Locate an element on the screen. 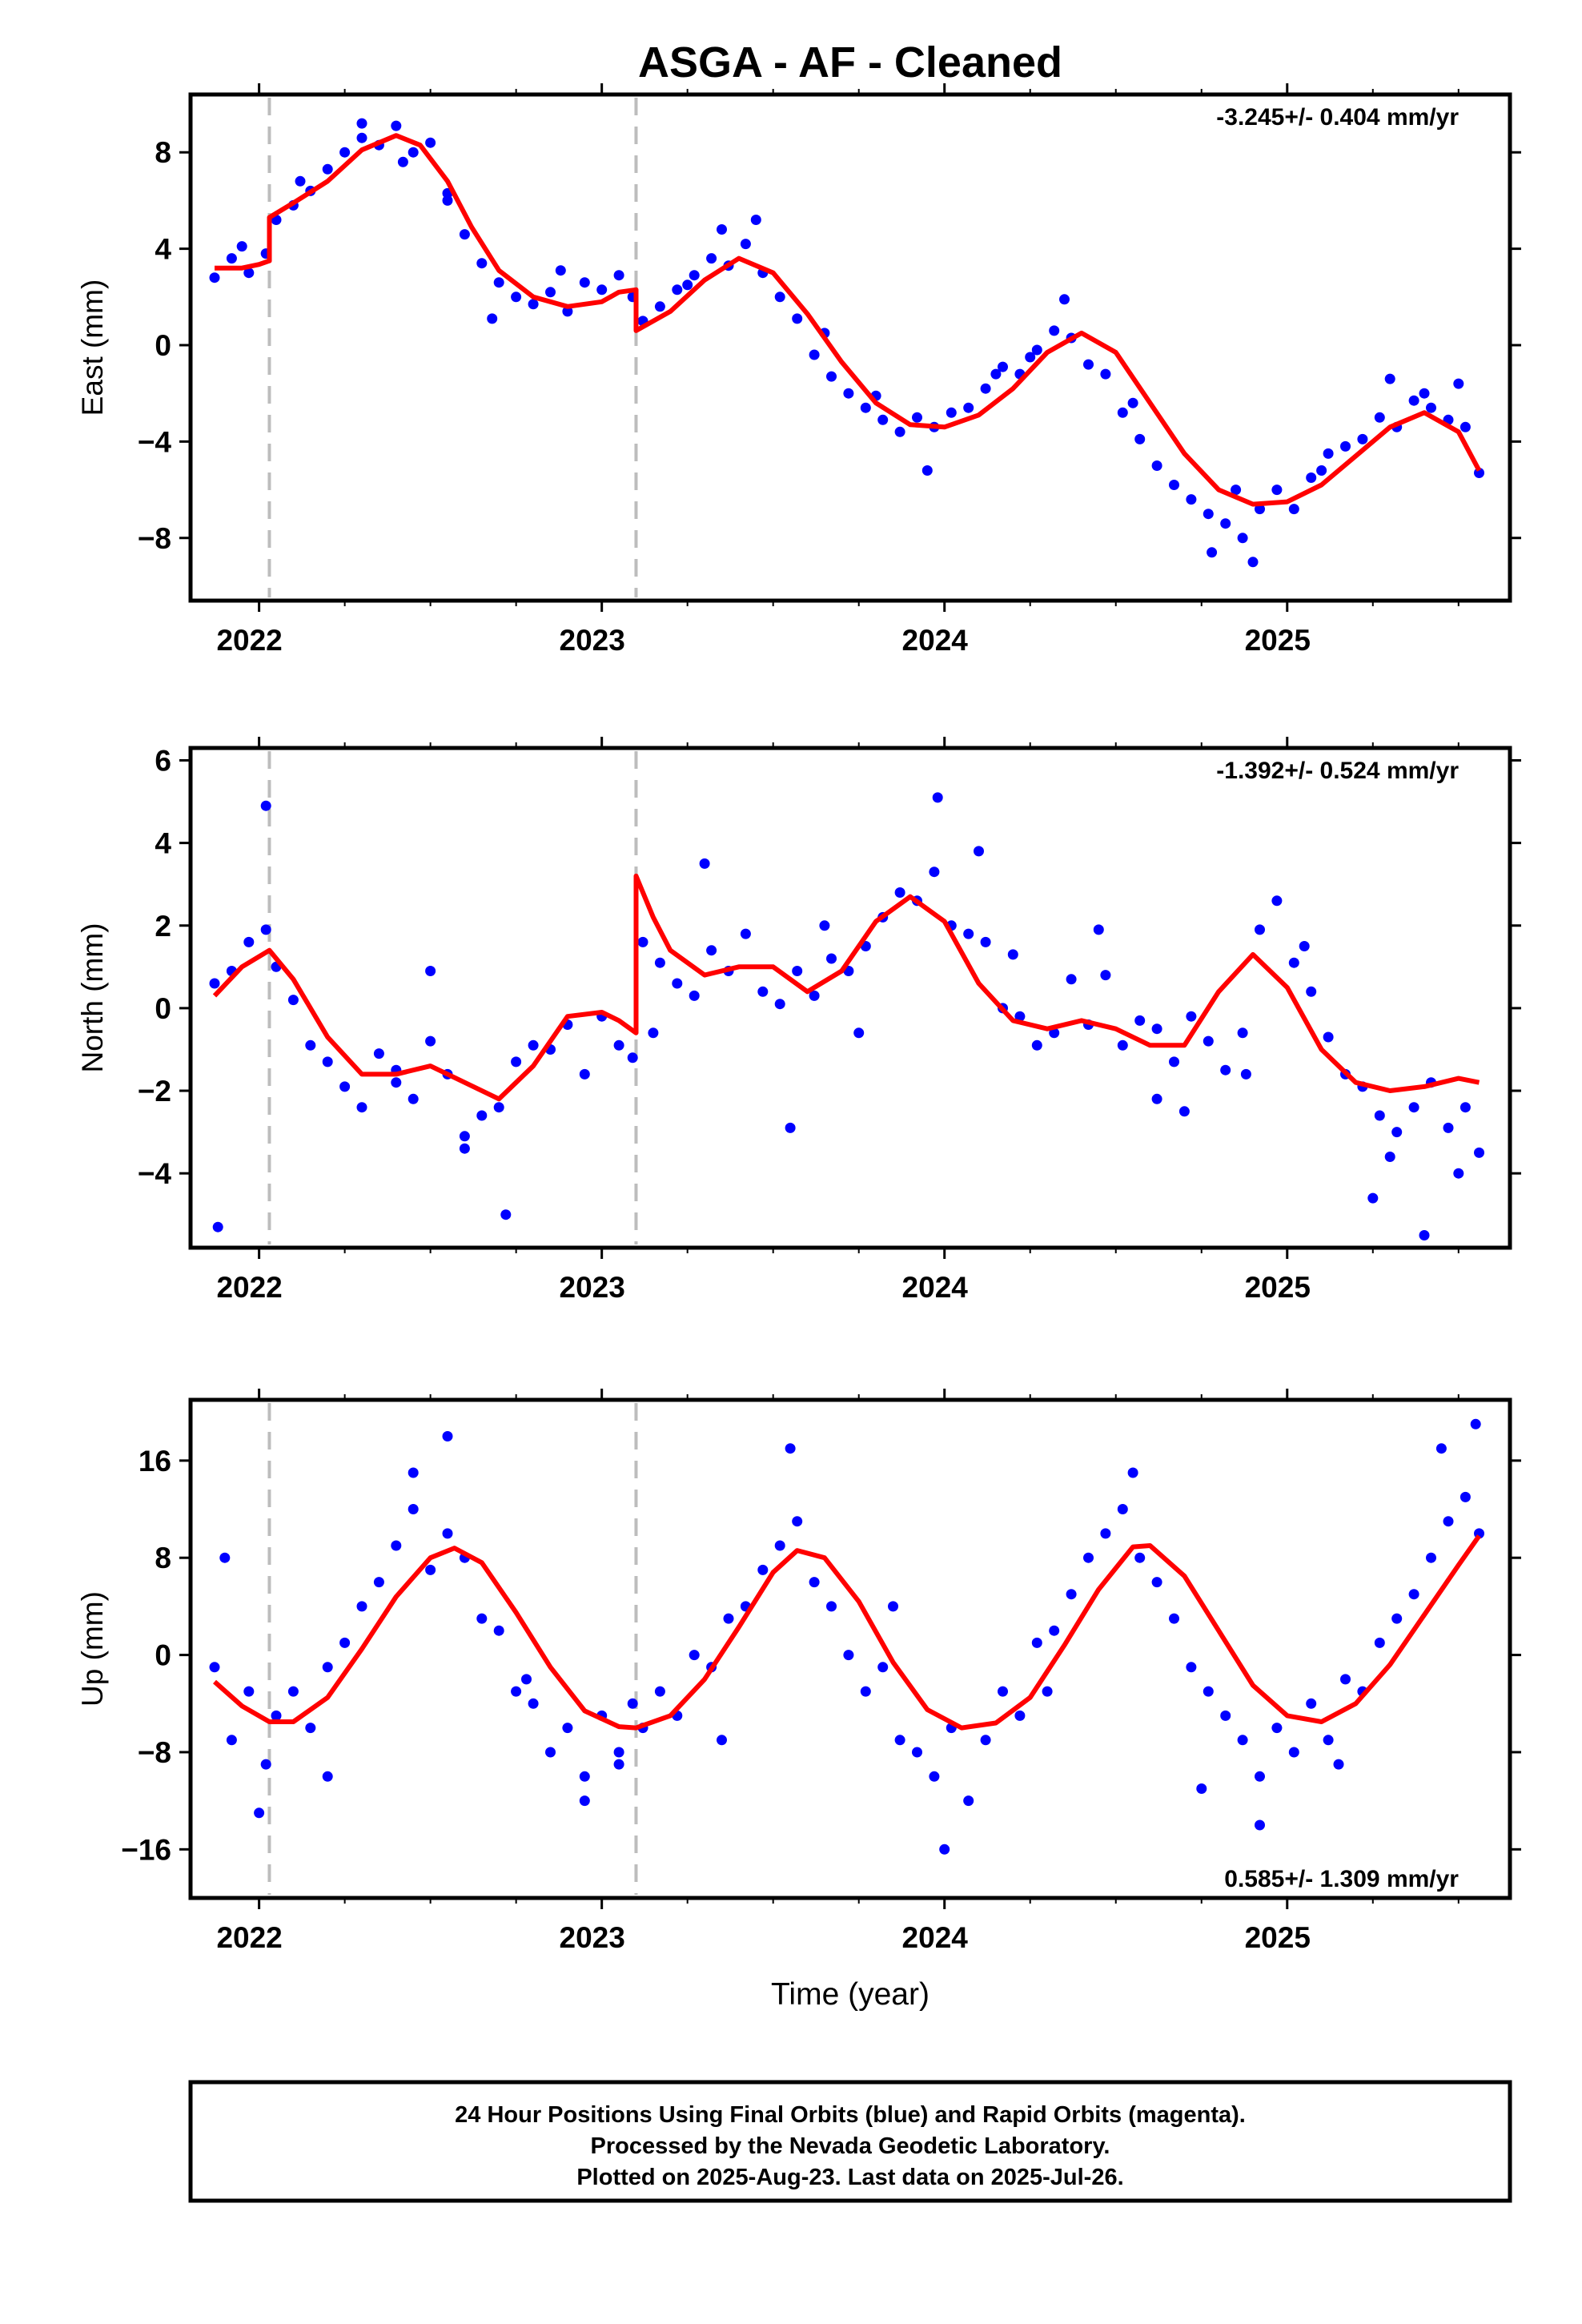  east-y-axis-label: East (mm) is located at coordinates (92, 347).